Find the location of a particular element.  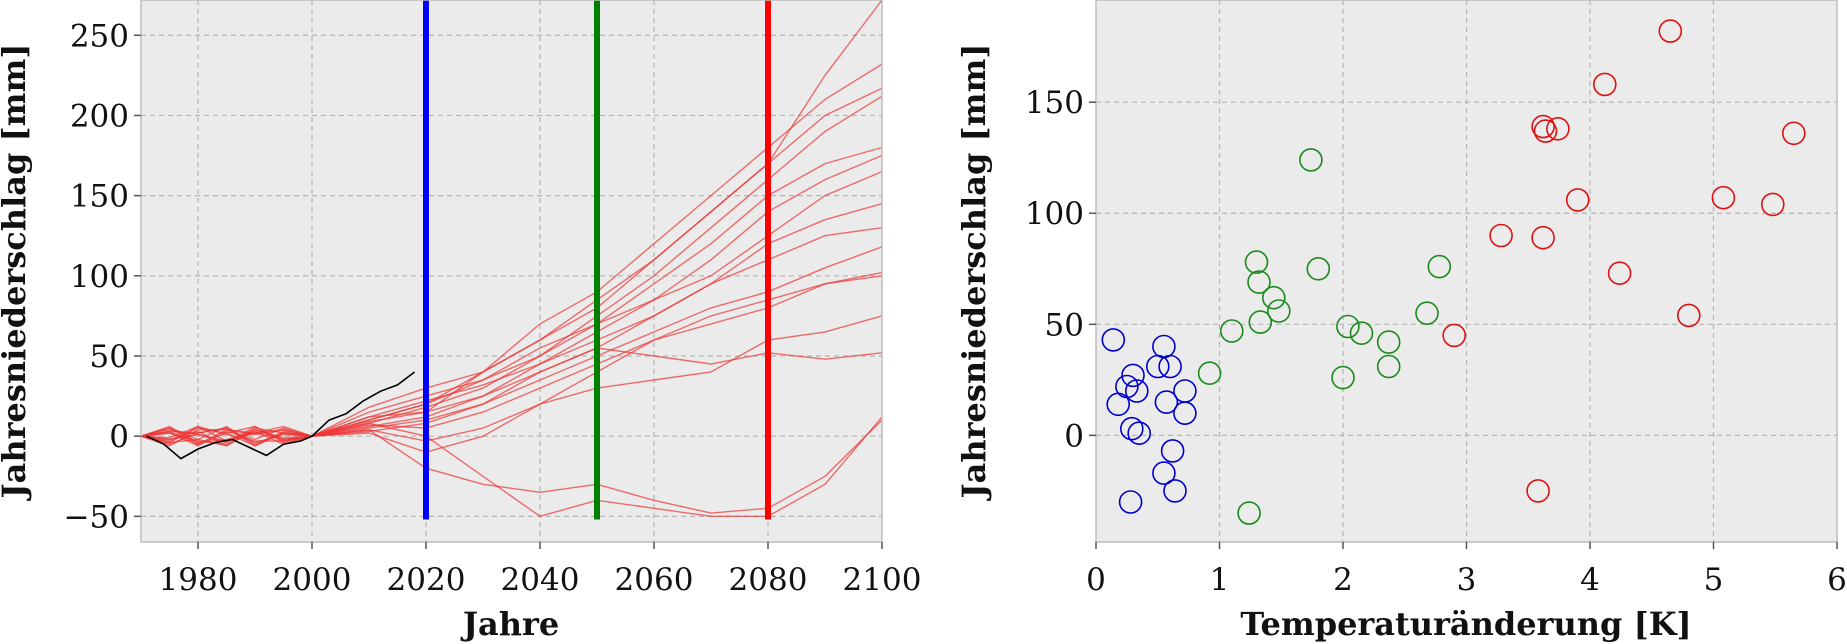

x-tick-label: 1 is located at coordinates (1220, 580).